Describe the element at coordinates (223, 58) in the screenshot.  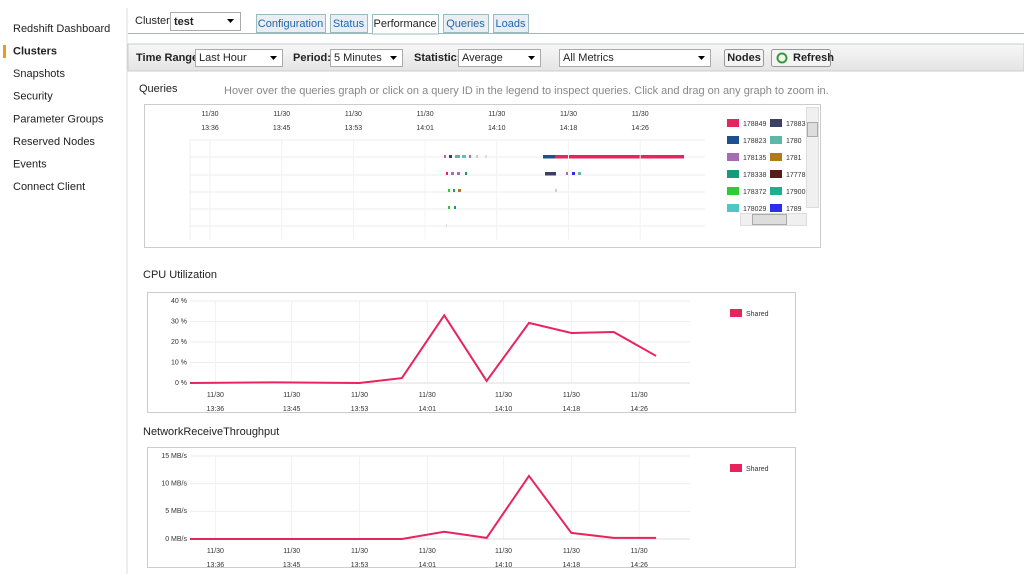
I see `time-range-value: Last Hour` at that location.